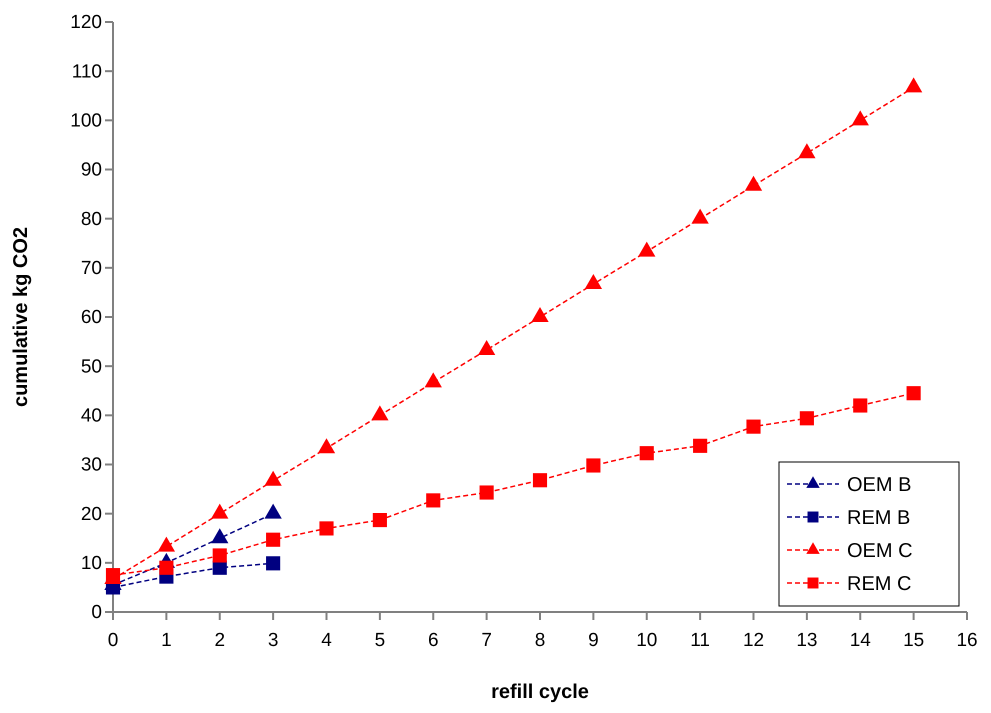  Describe the element at coordinates (91, 367) in the screenshot. I see `y-tick-label: 50` at that location.